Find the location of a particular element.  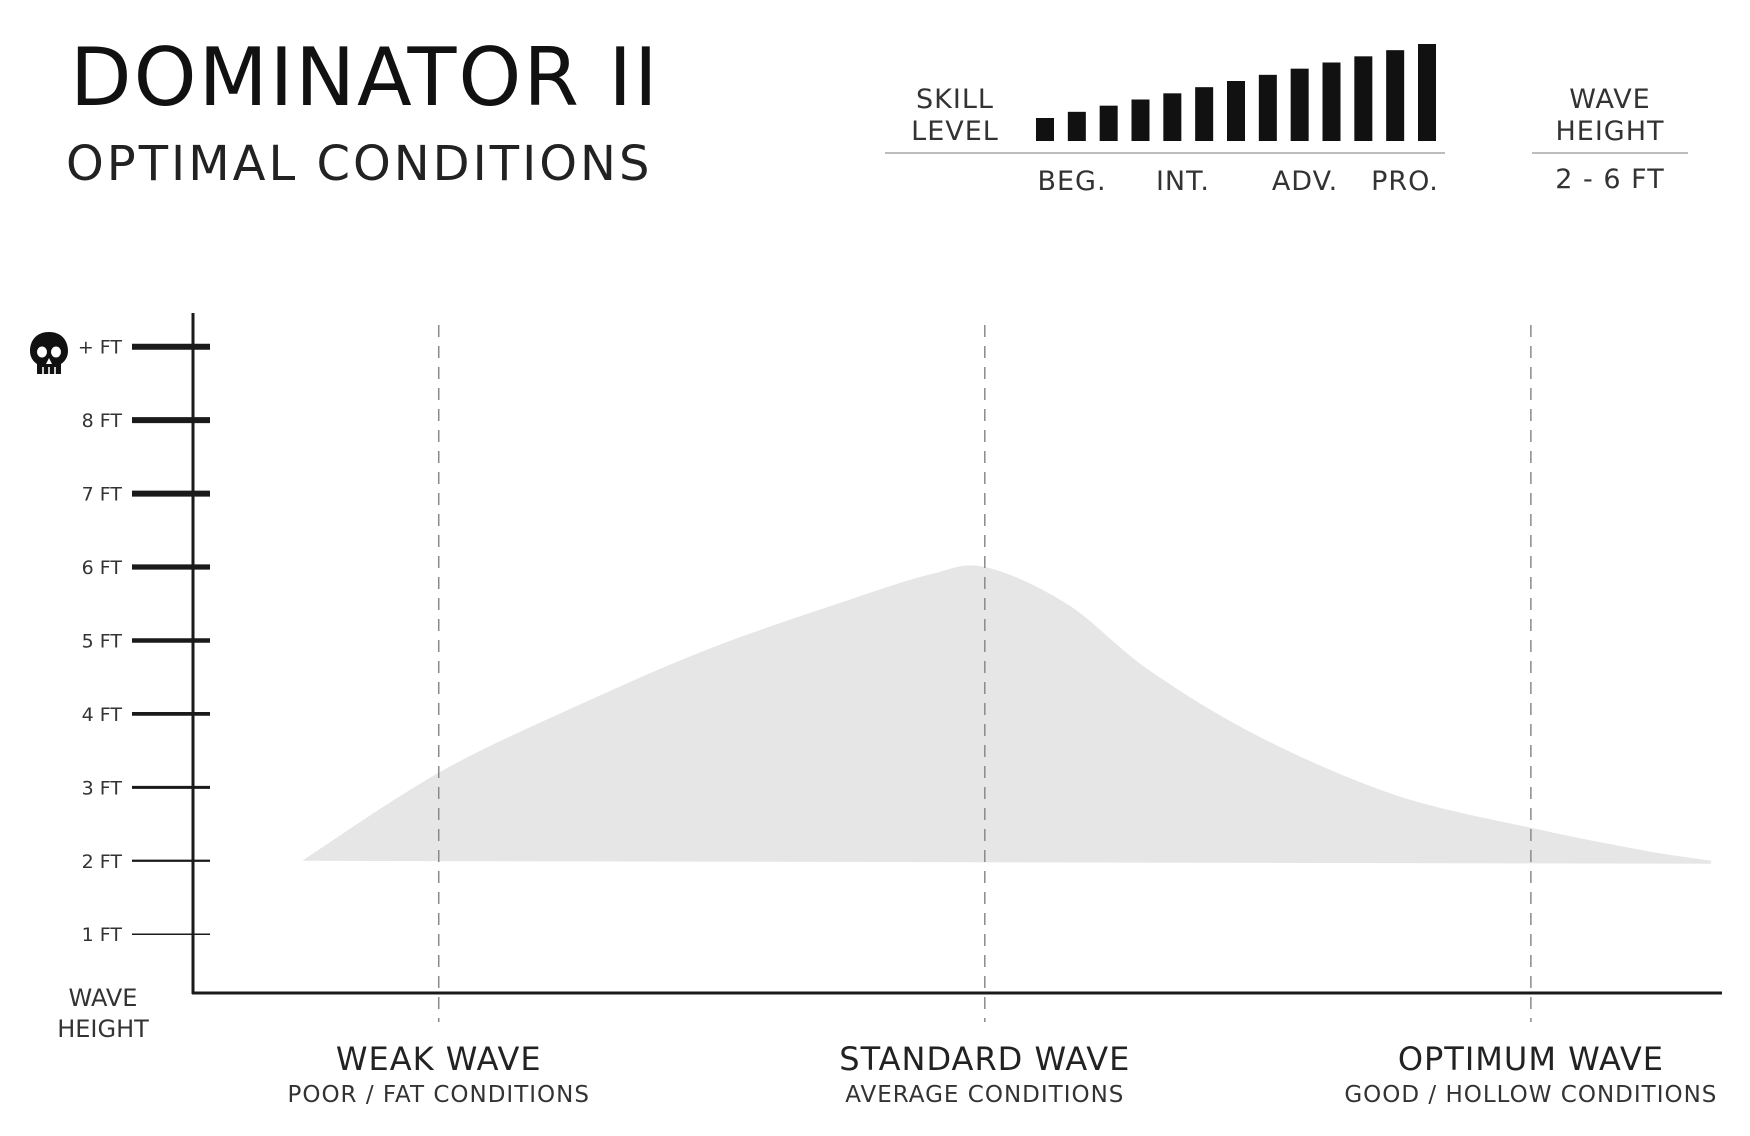

category-detail: POOR / FAT CONDITIONS is located at coordinates (438, 1095).